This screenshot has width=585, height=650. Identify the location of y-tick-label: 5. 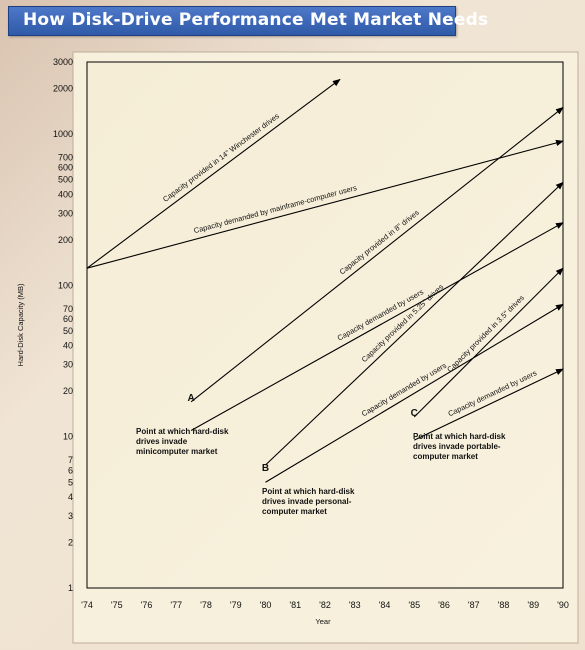
(70, 482).